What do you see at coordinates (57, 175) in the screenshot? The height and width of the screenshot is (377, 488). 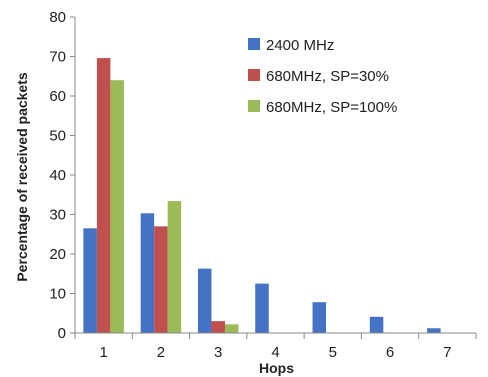 I see `y-tick-label: 40` at bounding box center [57, 175].